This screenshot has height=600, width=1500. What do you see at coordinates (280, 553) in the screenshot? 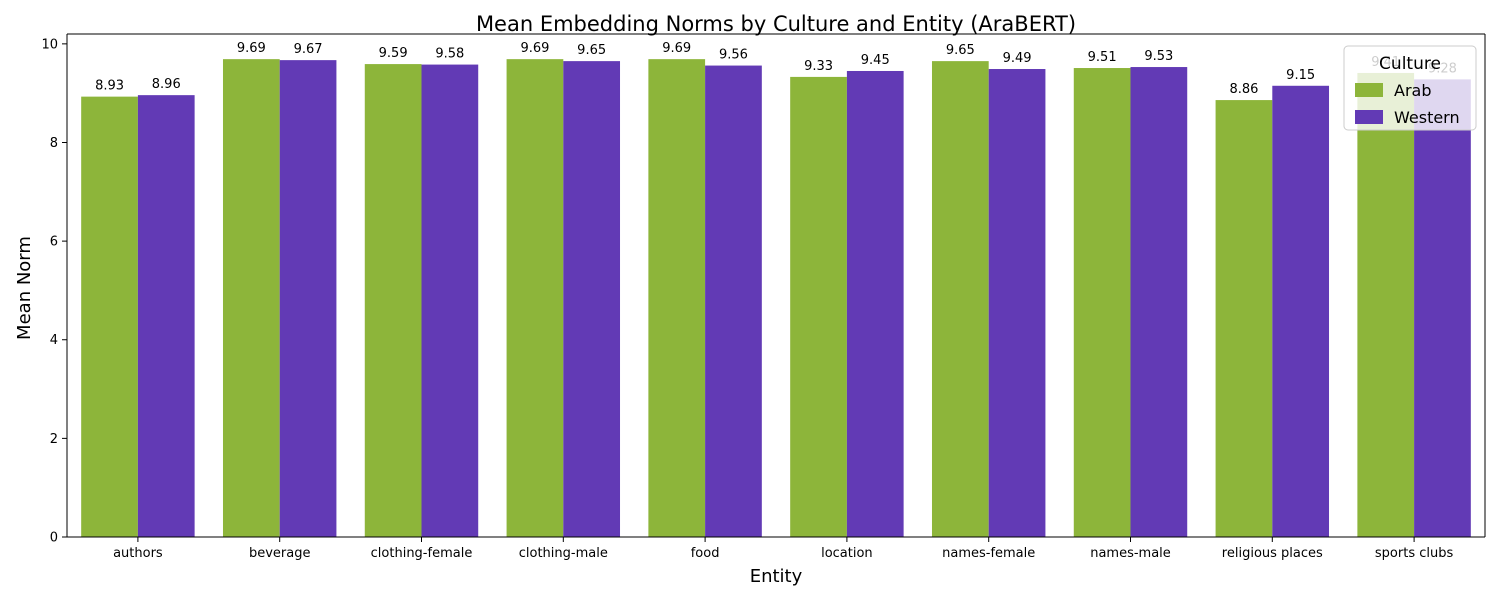
I see `x-tick-label: beverage` at bounding box center [280, 553].